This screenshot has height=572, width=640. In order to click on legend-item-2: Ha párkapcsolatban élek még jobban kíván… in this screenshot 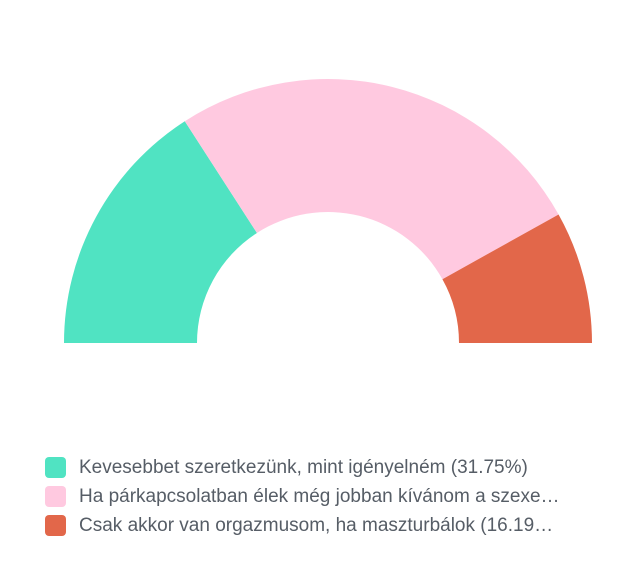, I will do `click(302, 496)`.